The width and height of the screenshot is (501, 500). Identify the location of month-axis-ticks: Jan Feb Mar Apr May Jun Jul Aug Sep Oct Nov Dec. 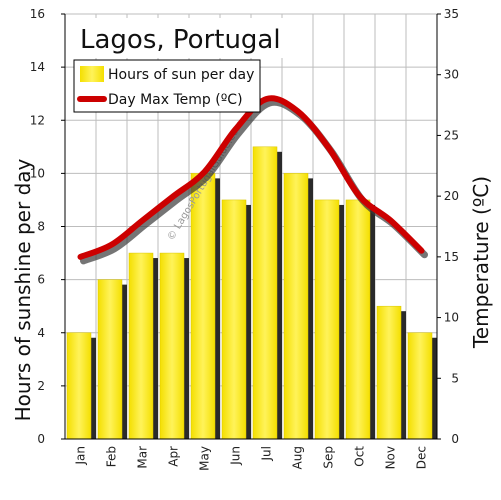
(251, 458).